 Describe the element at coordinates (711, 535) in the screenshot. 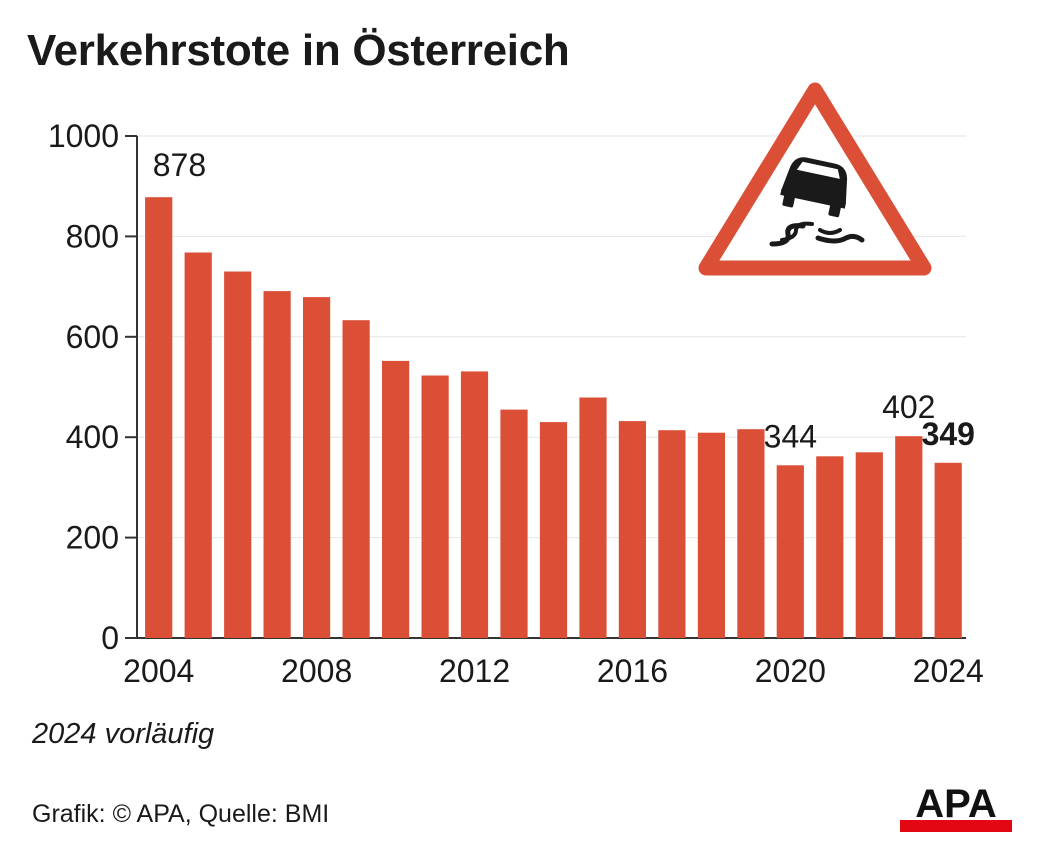

I see `bar-2018` at that location.